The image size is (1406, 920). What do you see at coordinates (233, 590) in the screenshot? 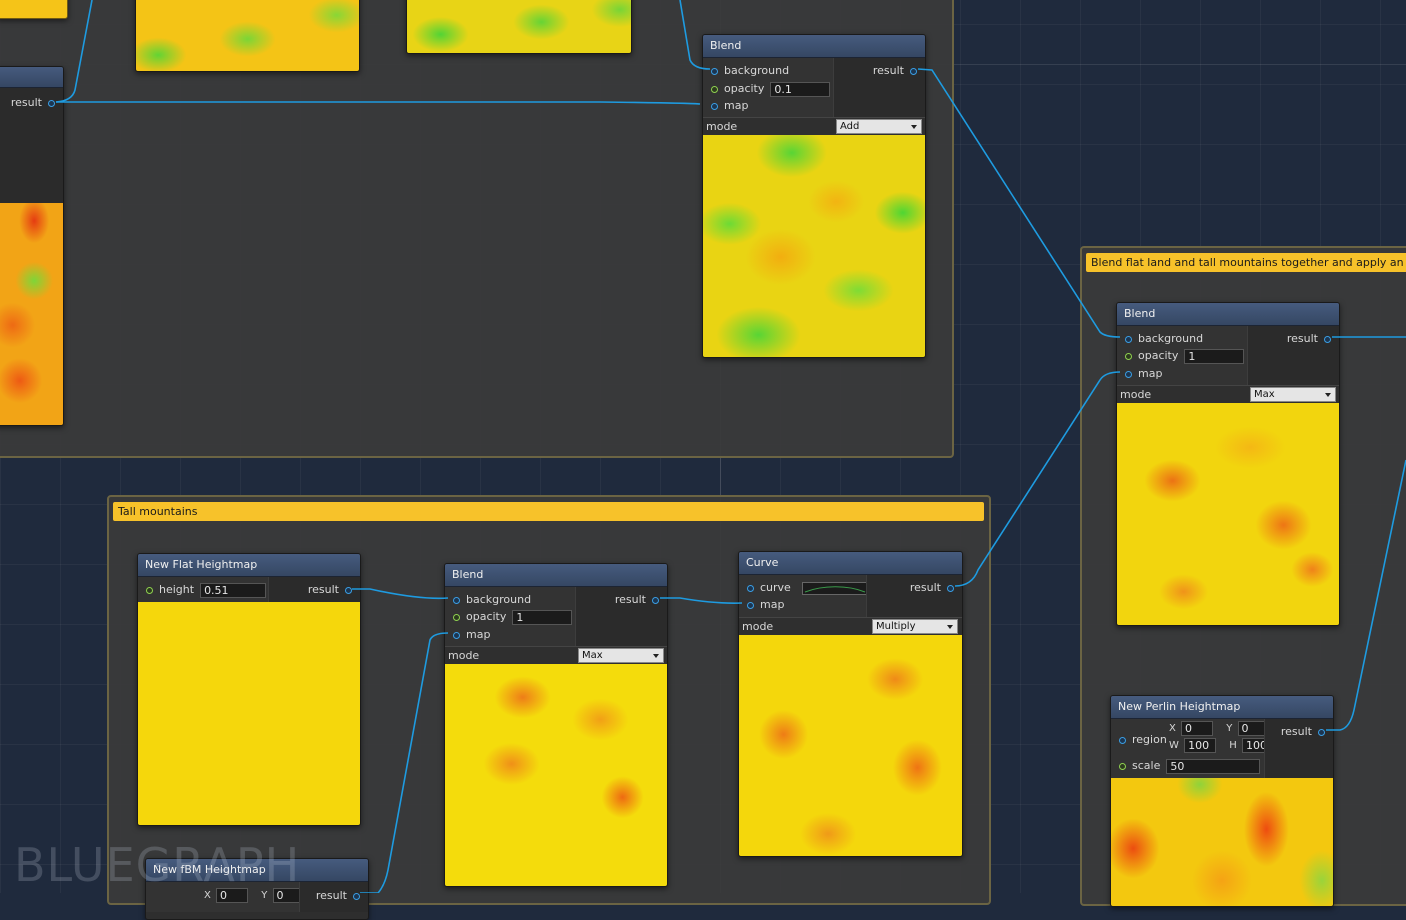
I see `height-field: 0.51` at bounding box center [233, 590].